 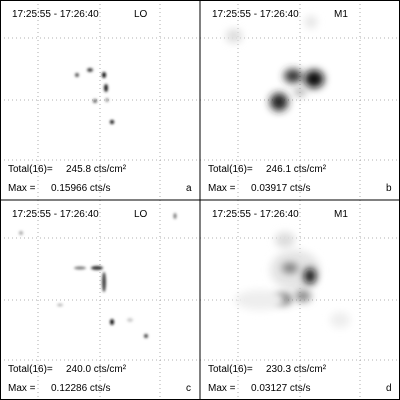 What do you see at coordinates (80, 188) in the screenshot?
I see `max-value: 0.15966 cts/s` at bounding box center [80, 188].